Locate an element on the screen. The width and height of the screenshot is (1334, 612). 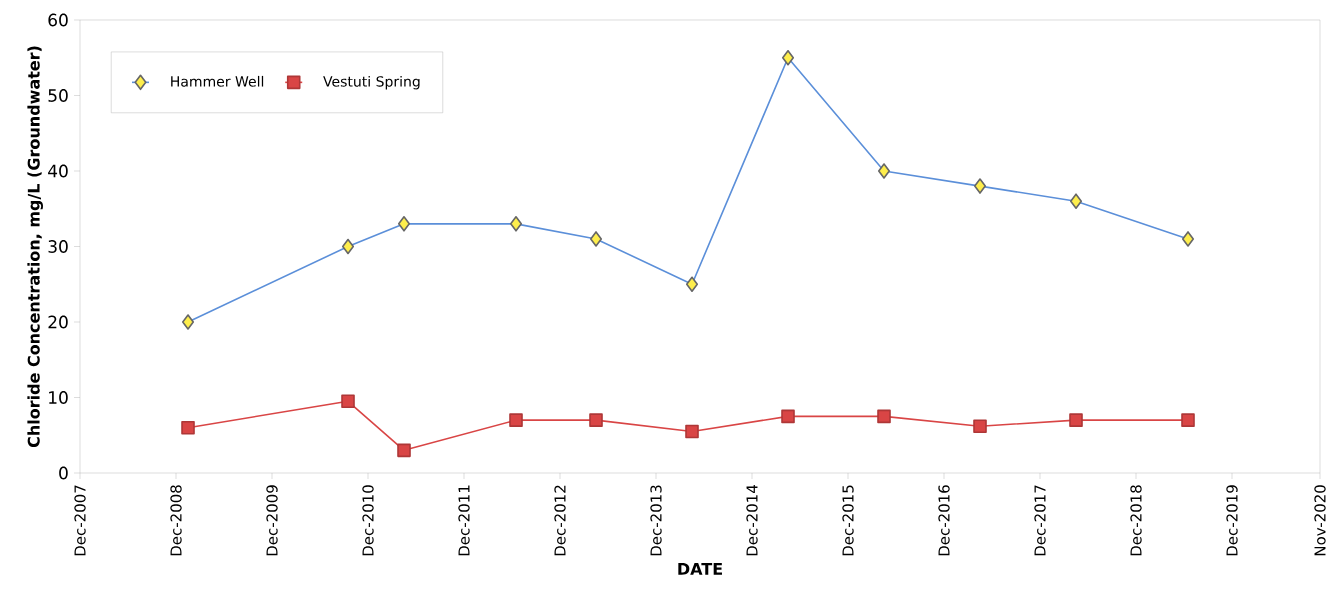
x-tick-label: Dec-2018 is located at coordinates (1136, 520).